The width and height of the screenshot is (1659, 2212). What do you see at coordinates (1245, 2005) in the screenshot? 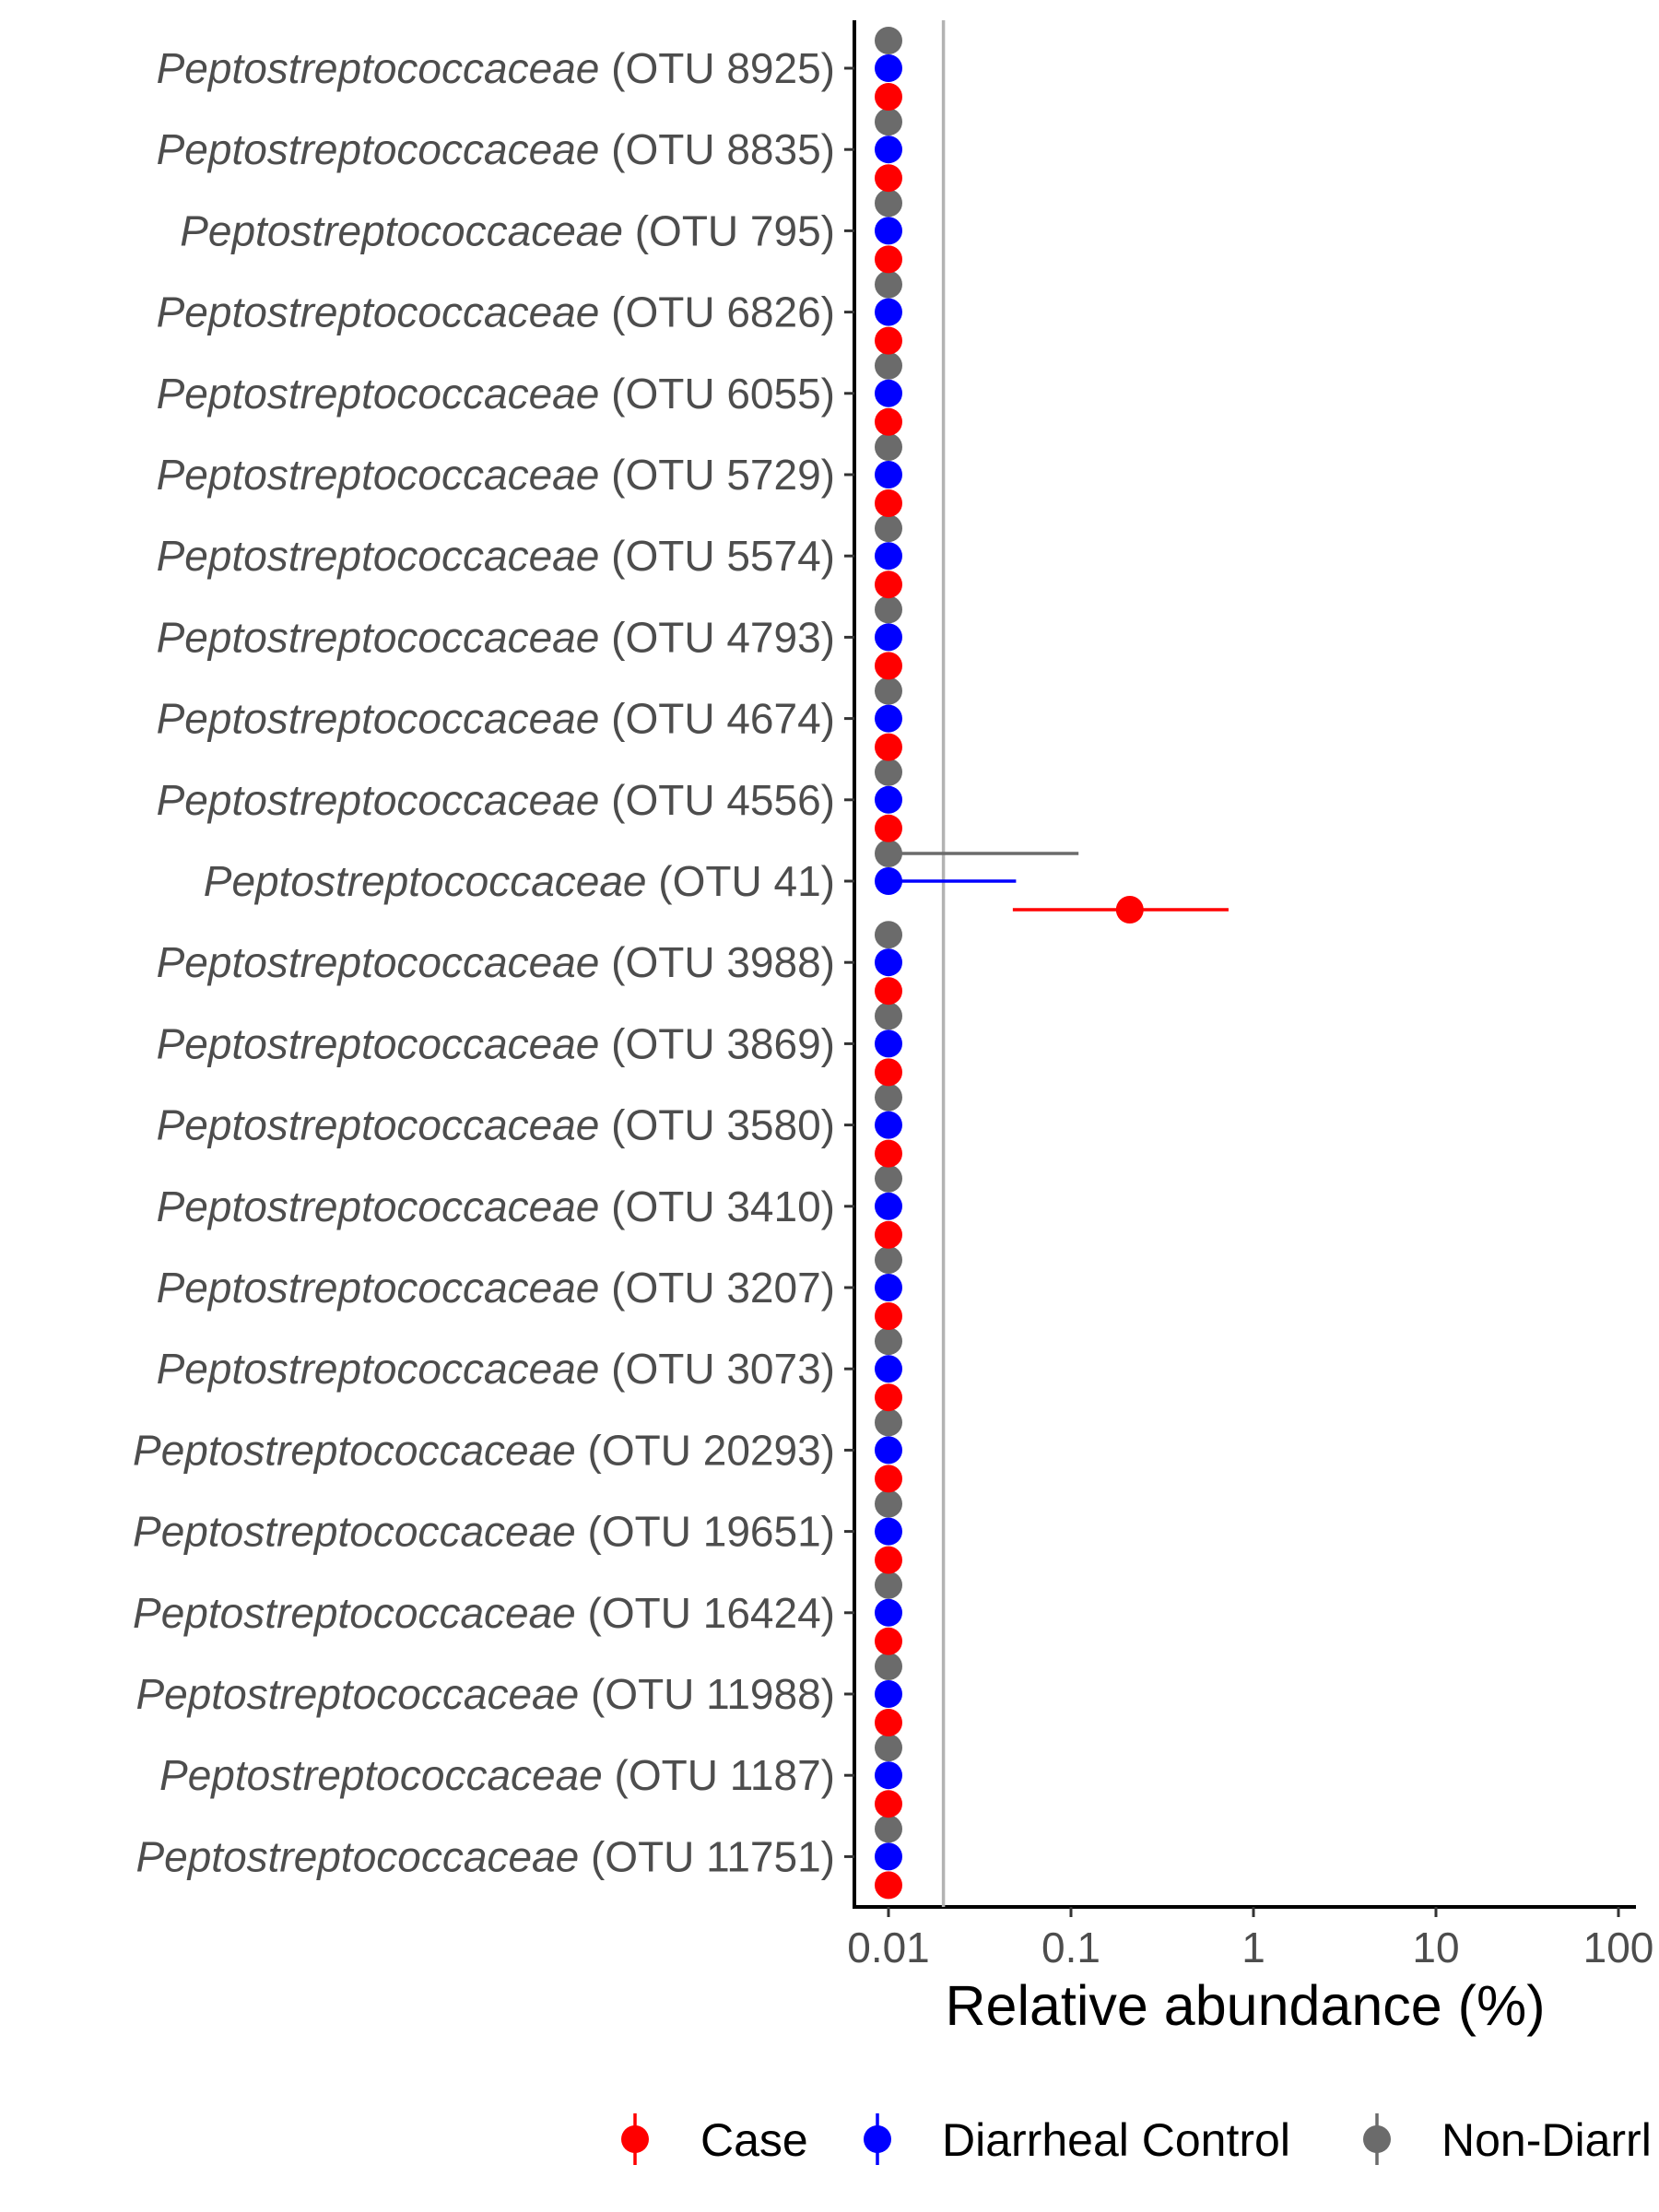
I see `x-axis-title: Relative abundance (%)` at bounding box center [1245, 2005].